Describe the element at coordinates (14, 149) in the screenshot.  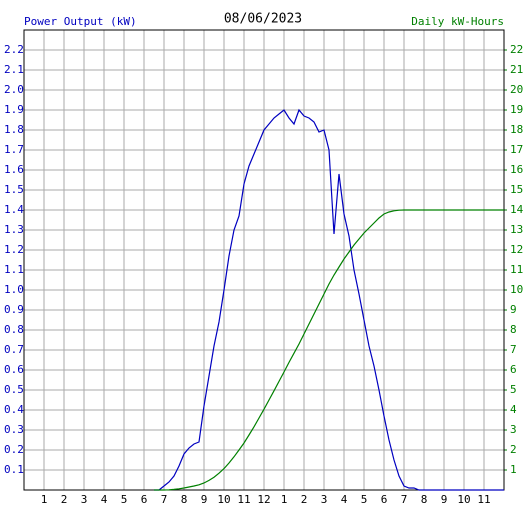
I see `y-tick-label: 1.7` at that location.